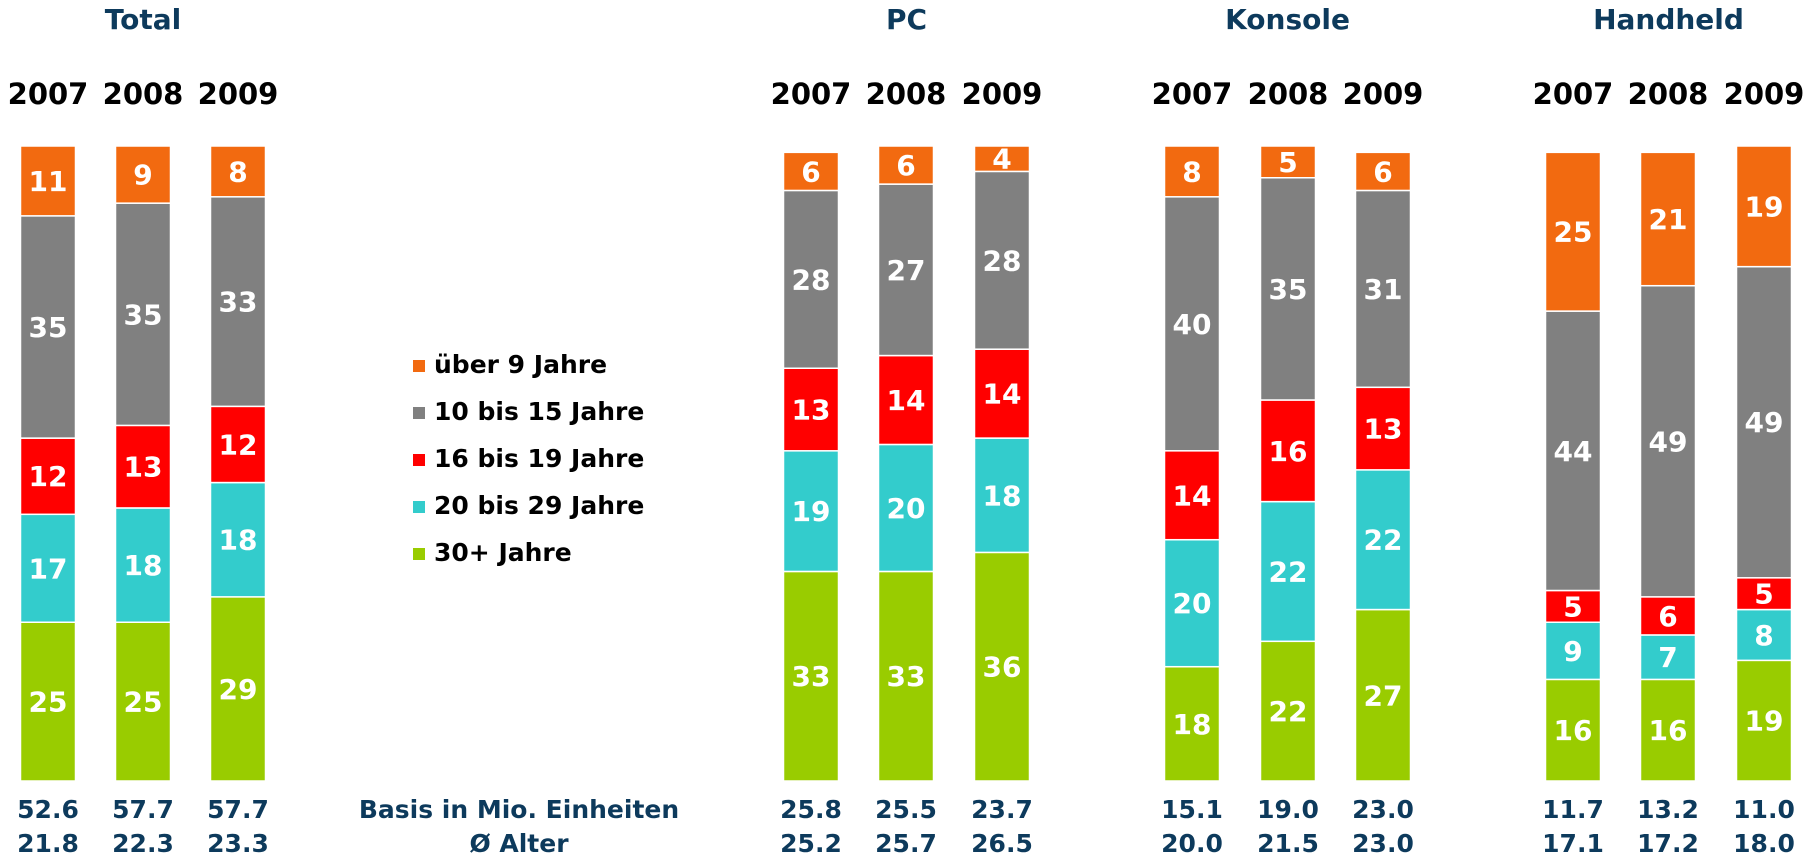 Image resolution: width=1813 pixels, height=857 pixels. What do you see at coordinates (906, 19) in the screenshot?
I see `panel-title: PC` at bounding box center [906, 19].